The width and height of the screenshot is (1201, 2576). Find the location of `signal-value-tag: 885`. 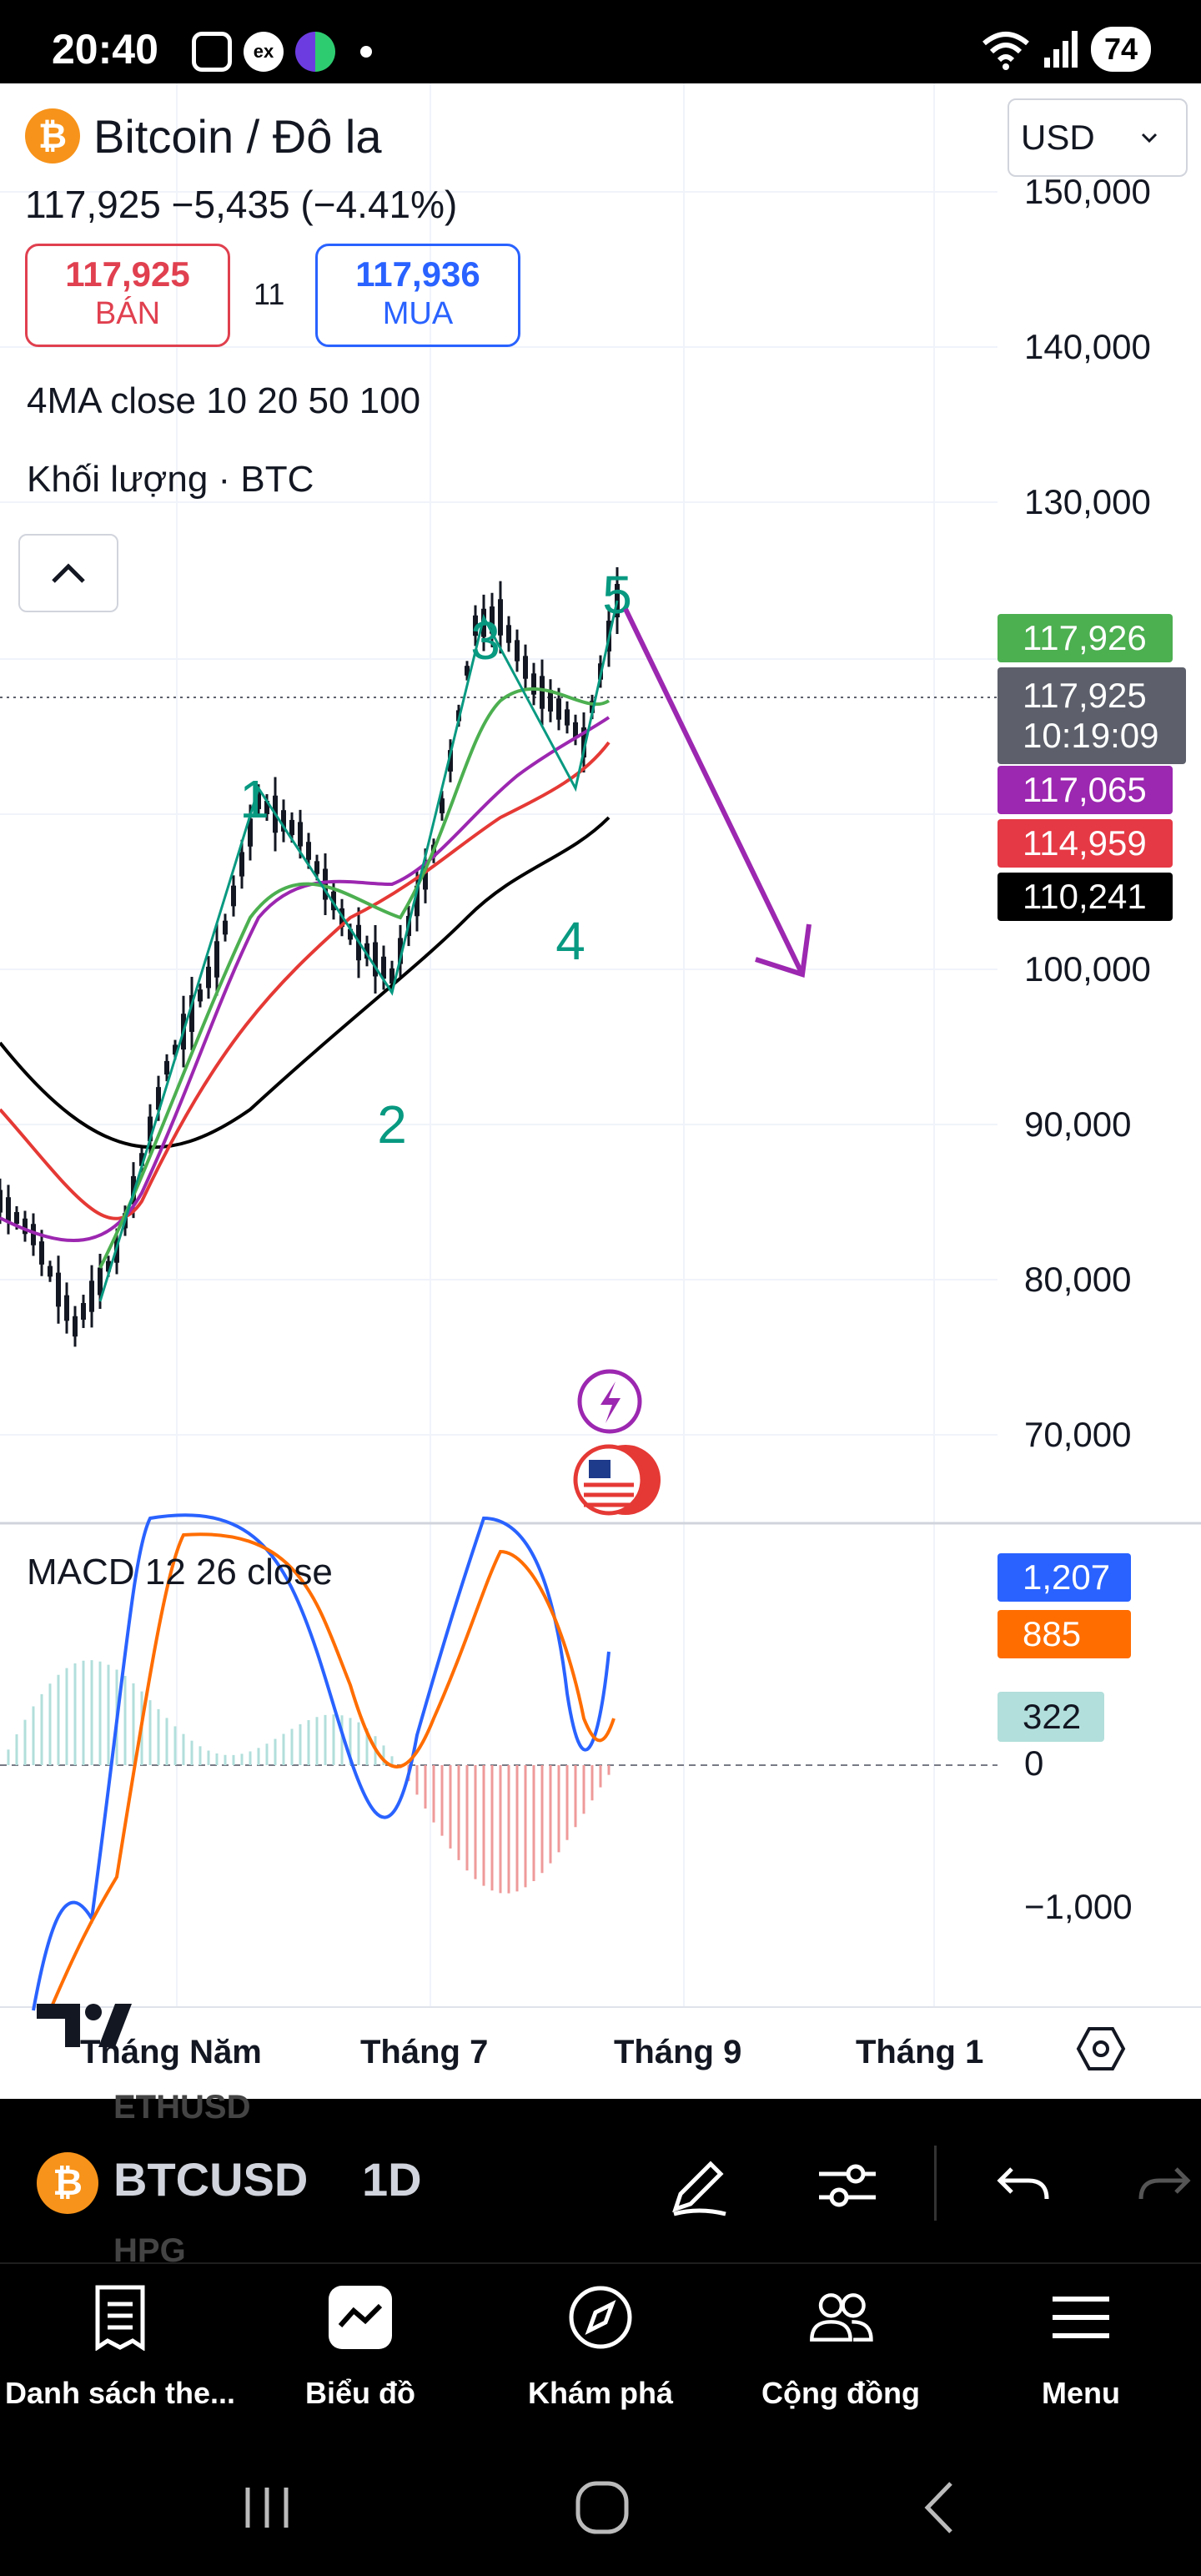

signal-value-tag: 885 is located at coordinates (1064, 1634).